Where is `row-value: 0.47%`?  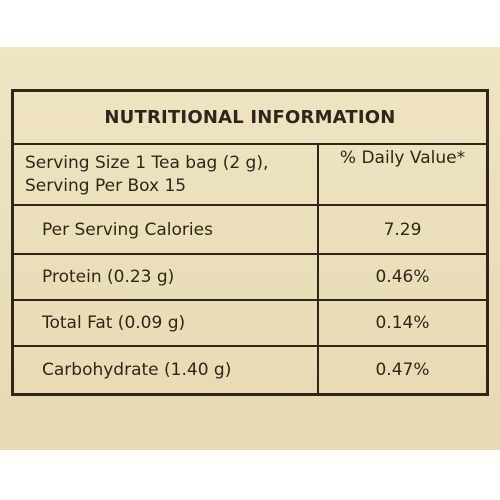
row-value: 0.47% is located at coordinates (402, 370).